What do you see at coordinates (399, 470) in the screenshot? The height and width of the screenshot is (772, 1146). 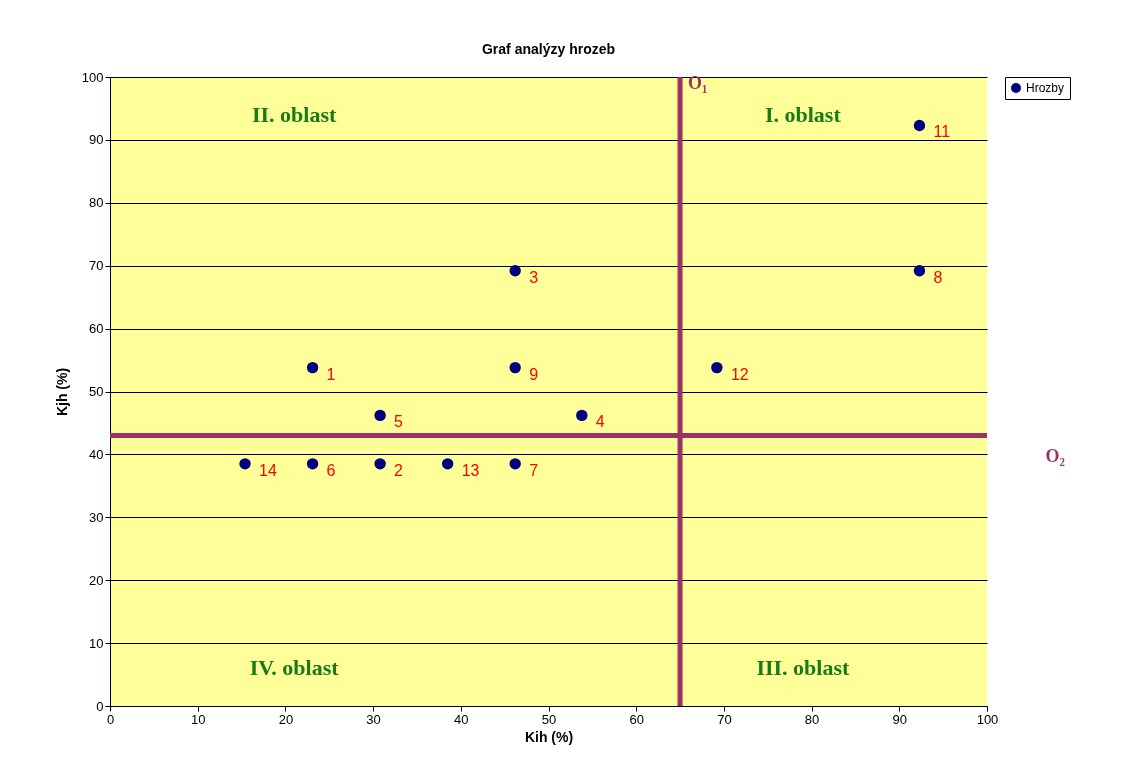 I see `annotation: 2` at bounding box center [399, 470].